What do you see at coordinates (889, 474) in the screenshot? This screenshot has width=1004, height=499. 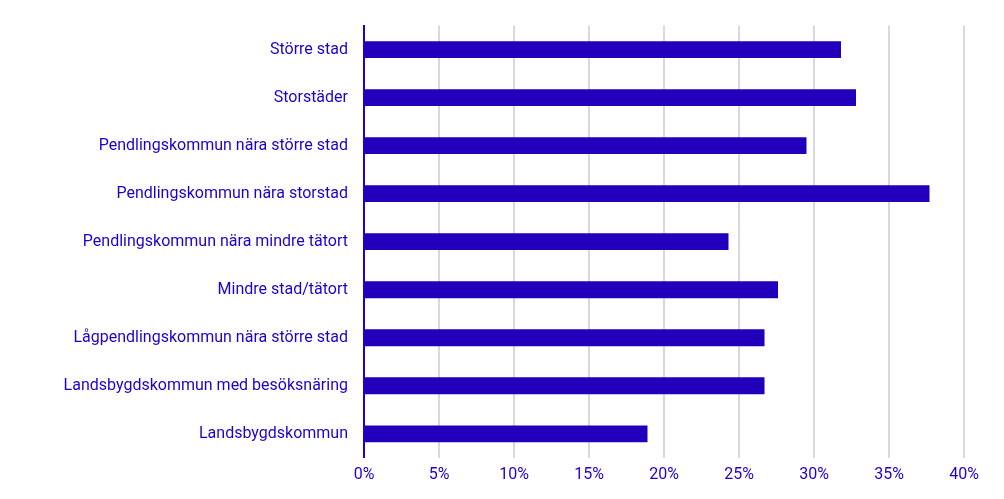 I see `x-tick-label: 35%` at bounding box center [889, 474].